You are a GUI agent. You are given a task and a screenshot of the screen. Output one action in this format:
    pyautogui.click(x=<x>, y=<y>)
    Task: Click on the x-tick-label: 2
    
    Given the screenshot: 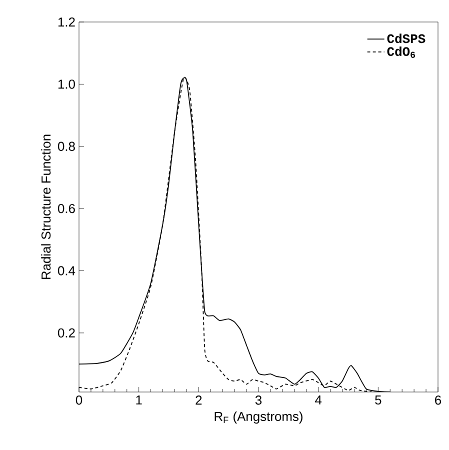 What is the action you would take?
    pyautogui.click(x=199, y=400)
    